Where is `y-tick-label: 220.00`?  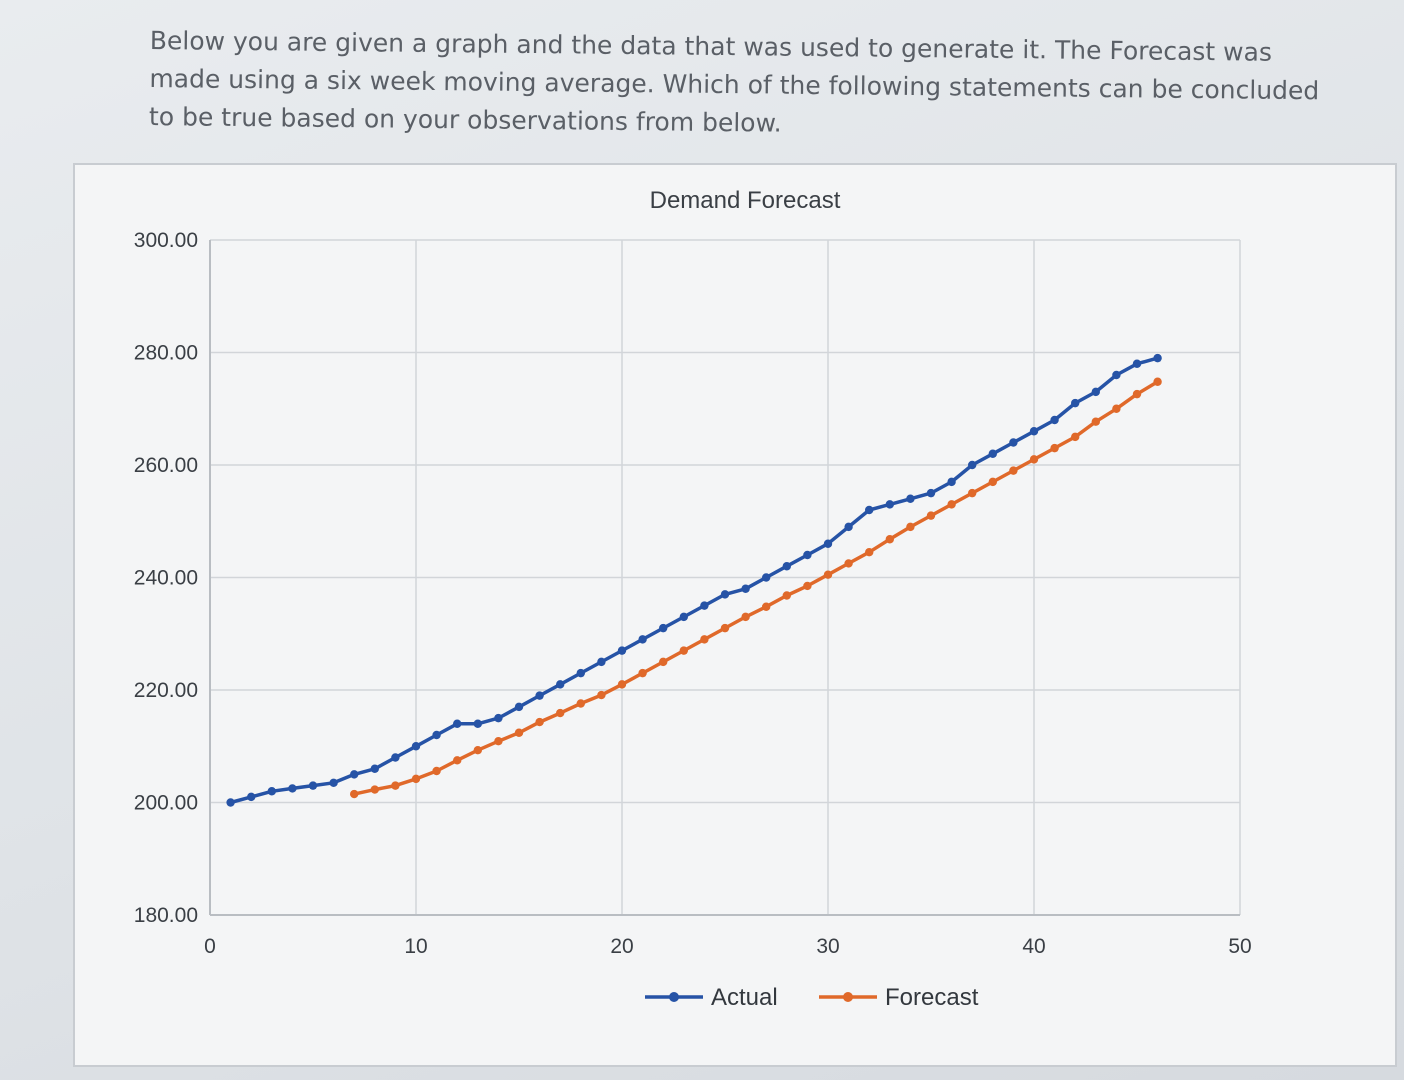 y-tick-label: 220.00 is located at coordinates (166, 690).